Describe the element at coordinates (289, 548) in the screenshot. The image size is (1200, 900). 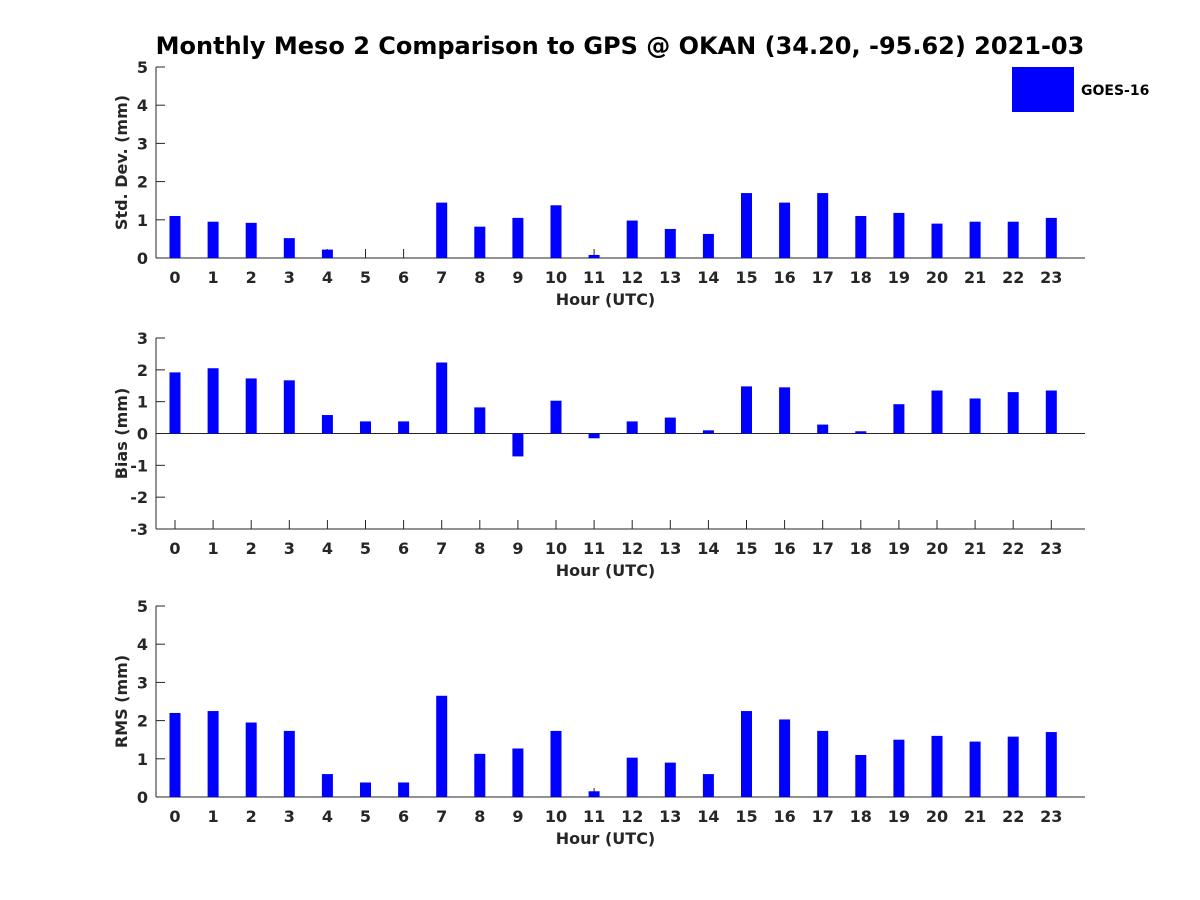
I see `bias-mm-x-tick-label: 3` at that location.